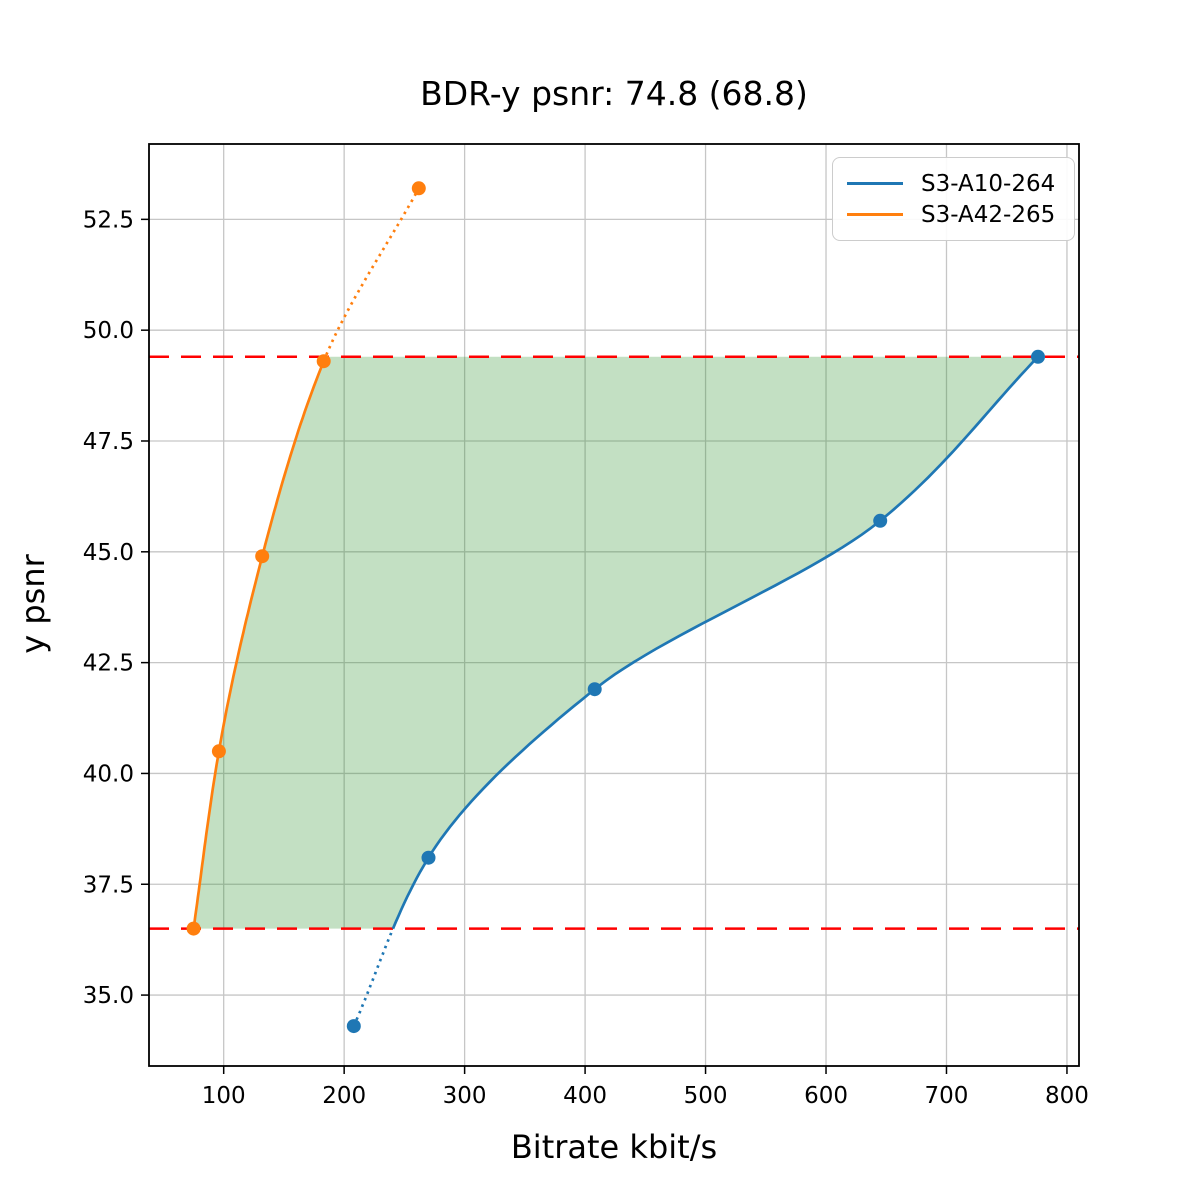 The width and height of the screenshot is (1200, 1200). I want to click on legend-item: S3-A42-265, so click(953, 214).